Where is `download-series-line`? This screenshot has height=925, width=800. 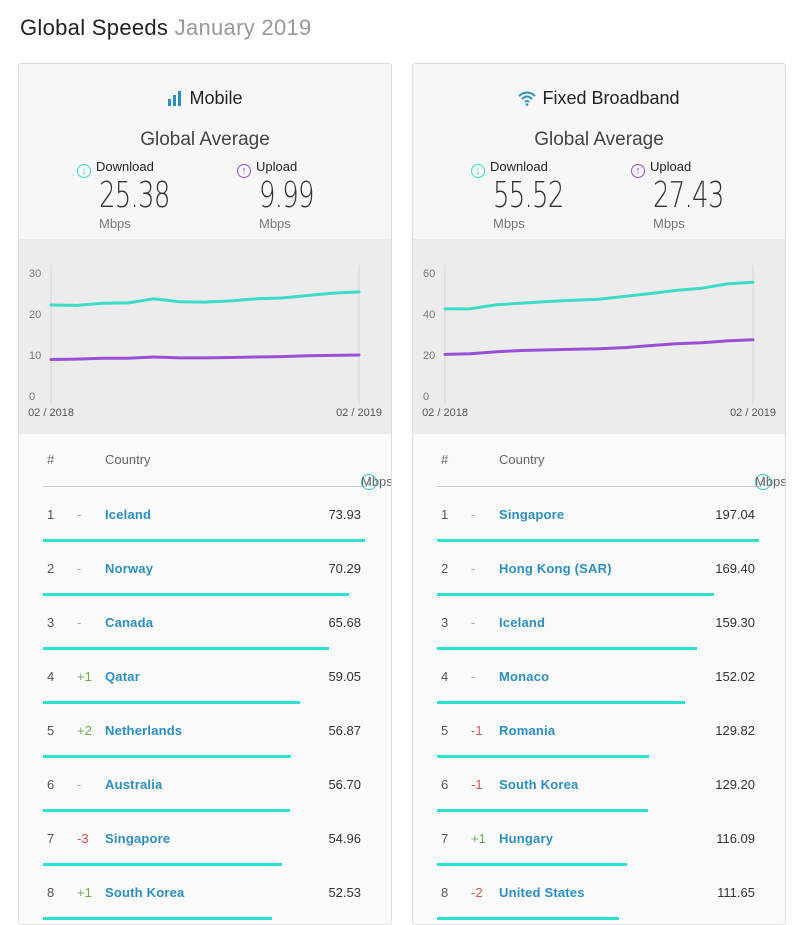 download-series-line is located at coordinates (205, 298).